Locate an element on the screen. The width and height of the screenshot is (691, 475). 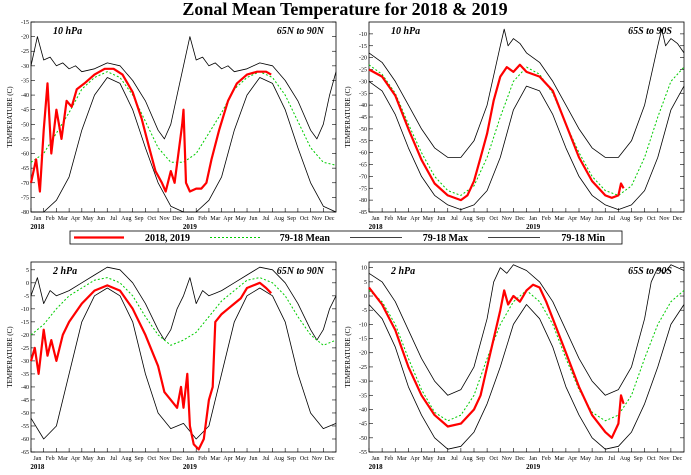
legend-label-mean: 79-18 Mean is located at coordinates (305, 238).